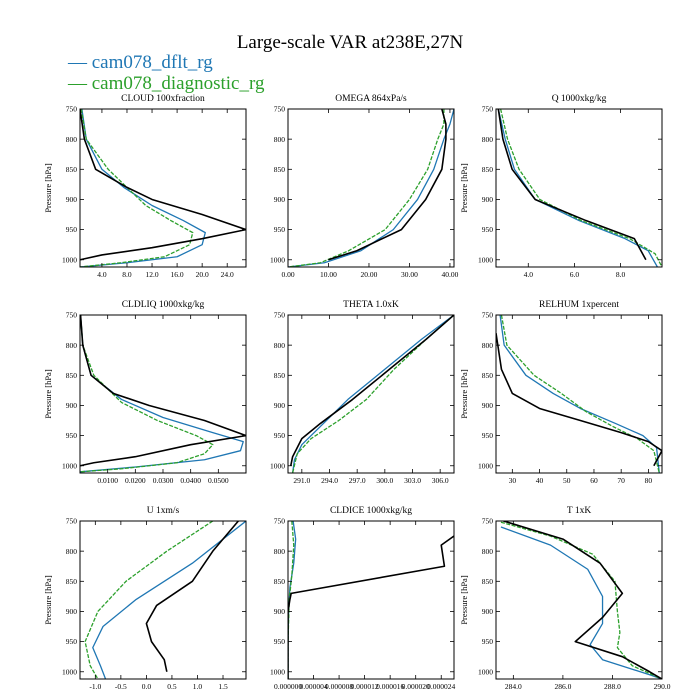  I want to click on x-tick-label: 284.0, so click(513, 686).